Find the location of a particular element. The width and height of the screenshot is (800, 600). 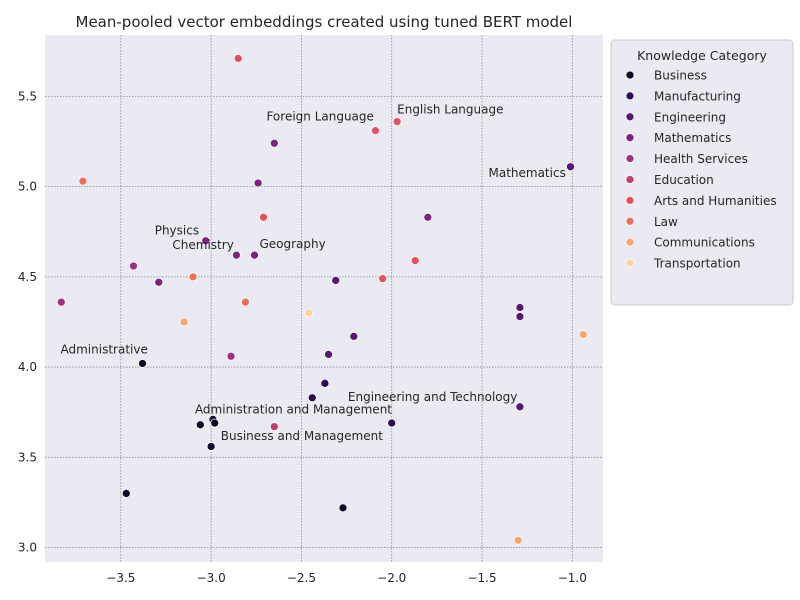

legend-label: Health Services is located at coordinates (701, 159).